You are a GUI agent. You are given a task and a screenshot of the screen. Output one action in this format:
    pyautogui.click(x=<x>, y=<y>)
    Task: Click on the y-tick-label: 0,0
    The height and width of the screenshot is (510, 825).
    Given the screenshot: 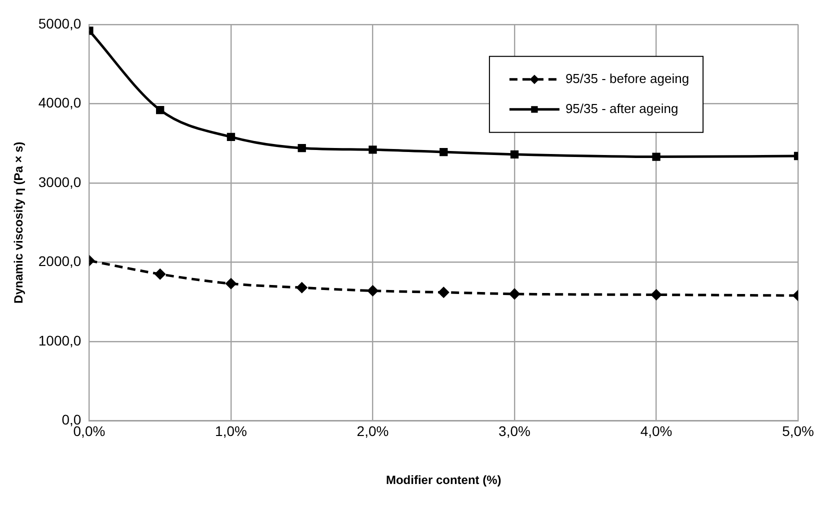 What is the action you would take?
    pyautogui.click(x=72, y=420)
    